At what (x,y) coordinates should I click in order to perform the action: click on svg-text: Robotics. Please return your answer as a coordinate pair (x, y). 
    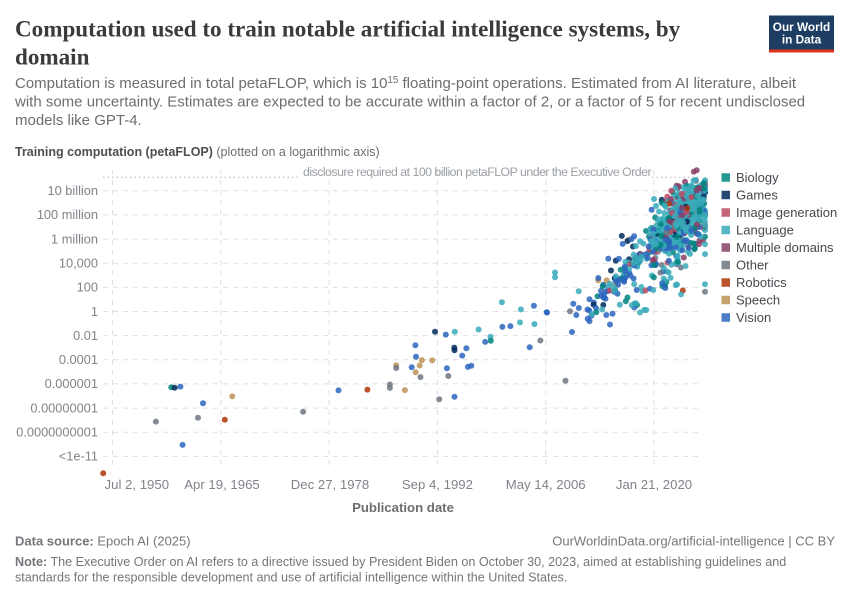
    Looking at the image, I should click on (761, 282).